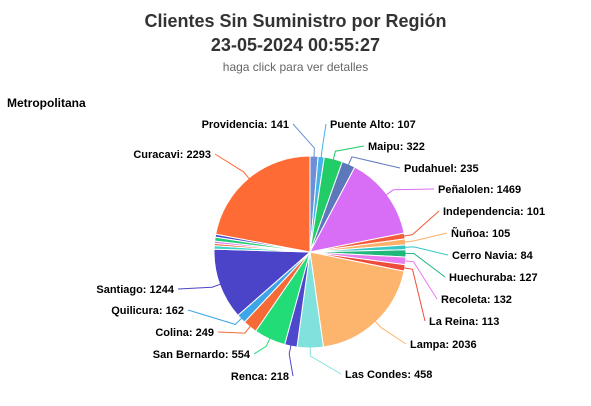  What do you see at coordinates (262, 346) in the screenshot?
I see `connector-san-bernardo` at bounding box center [262, 346].